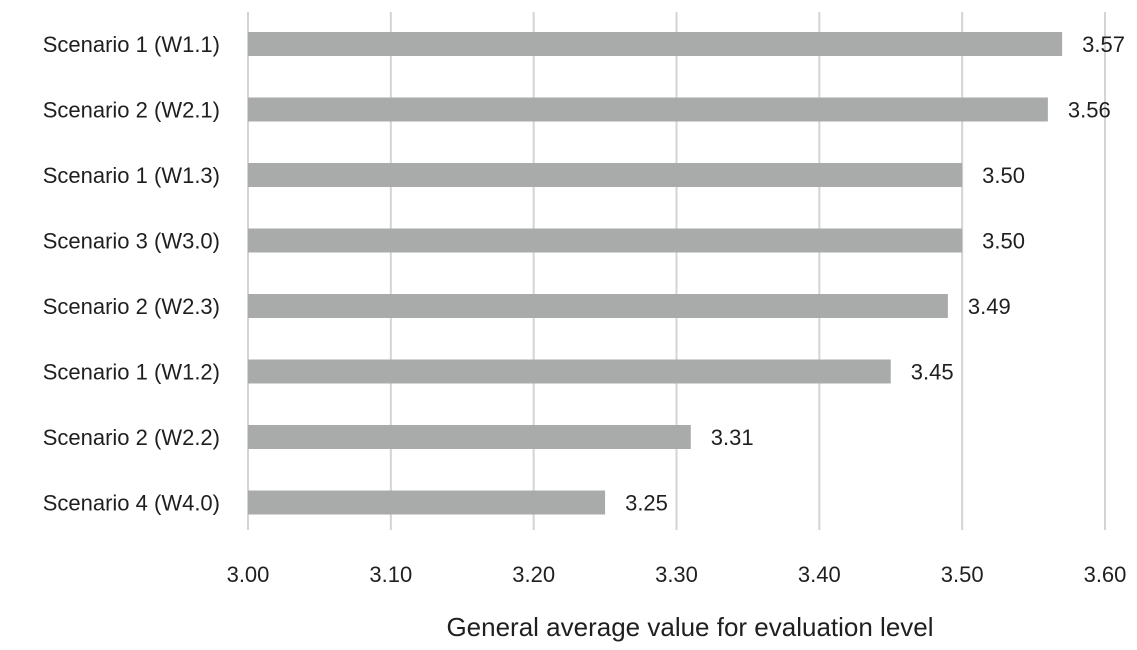 The image size is (1137, 650). I want to click on value-label: 3.56, so click(1089, 110).